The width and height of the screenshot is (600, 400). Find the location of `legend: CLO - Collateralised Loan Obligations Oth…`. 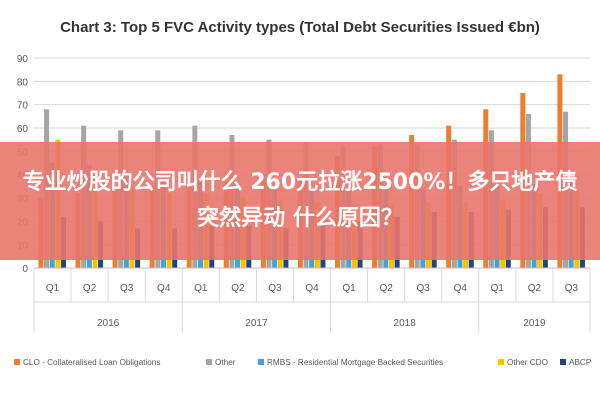

legend: CLO - Collateralised Loan Obligations Oth… is located at coordinates (303, 362).